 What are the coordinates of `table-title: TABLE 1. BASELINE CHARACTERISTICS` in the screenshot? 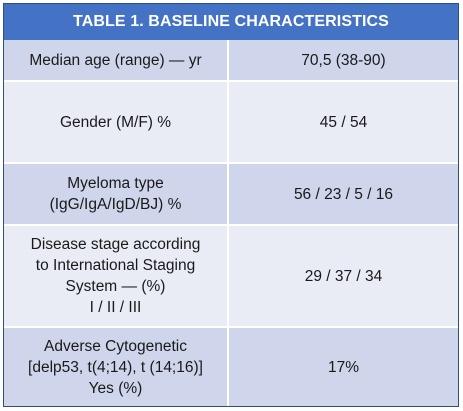 It's located at (231, 22).